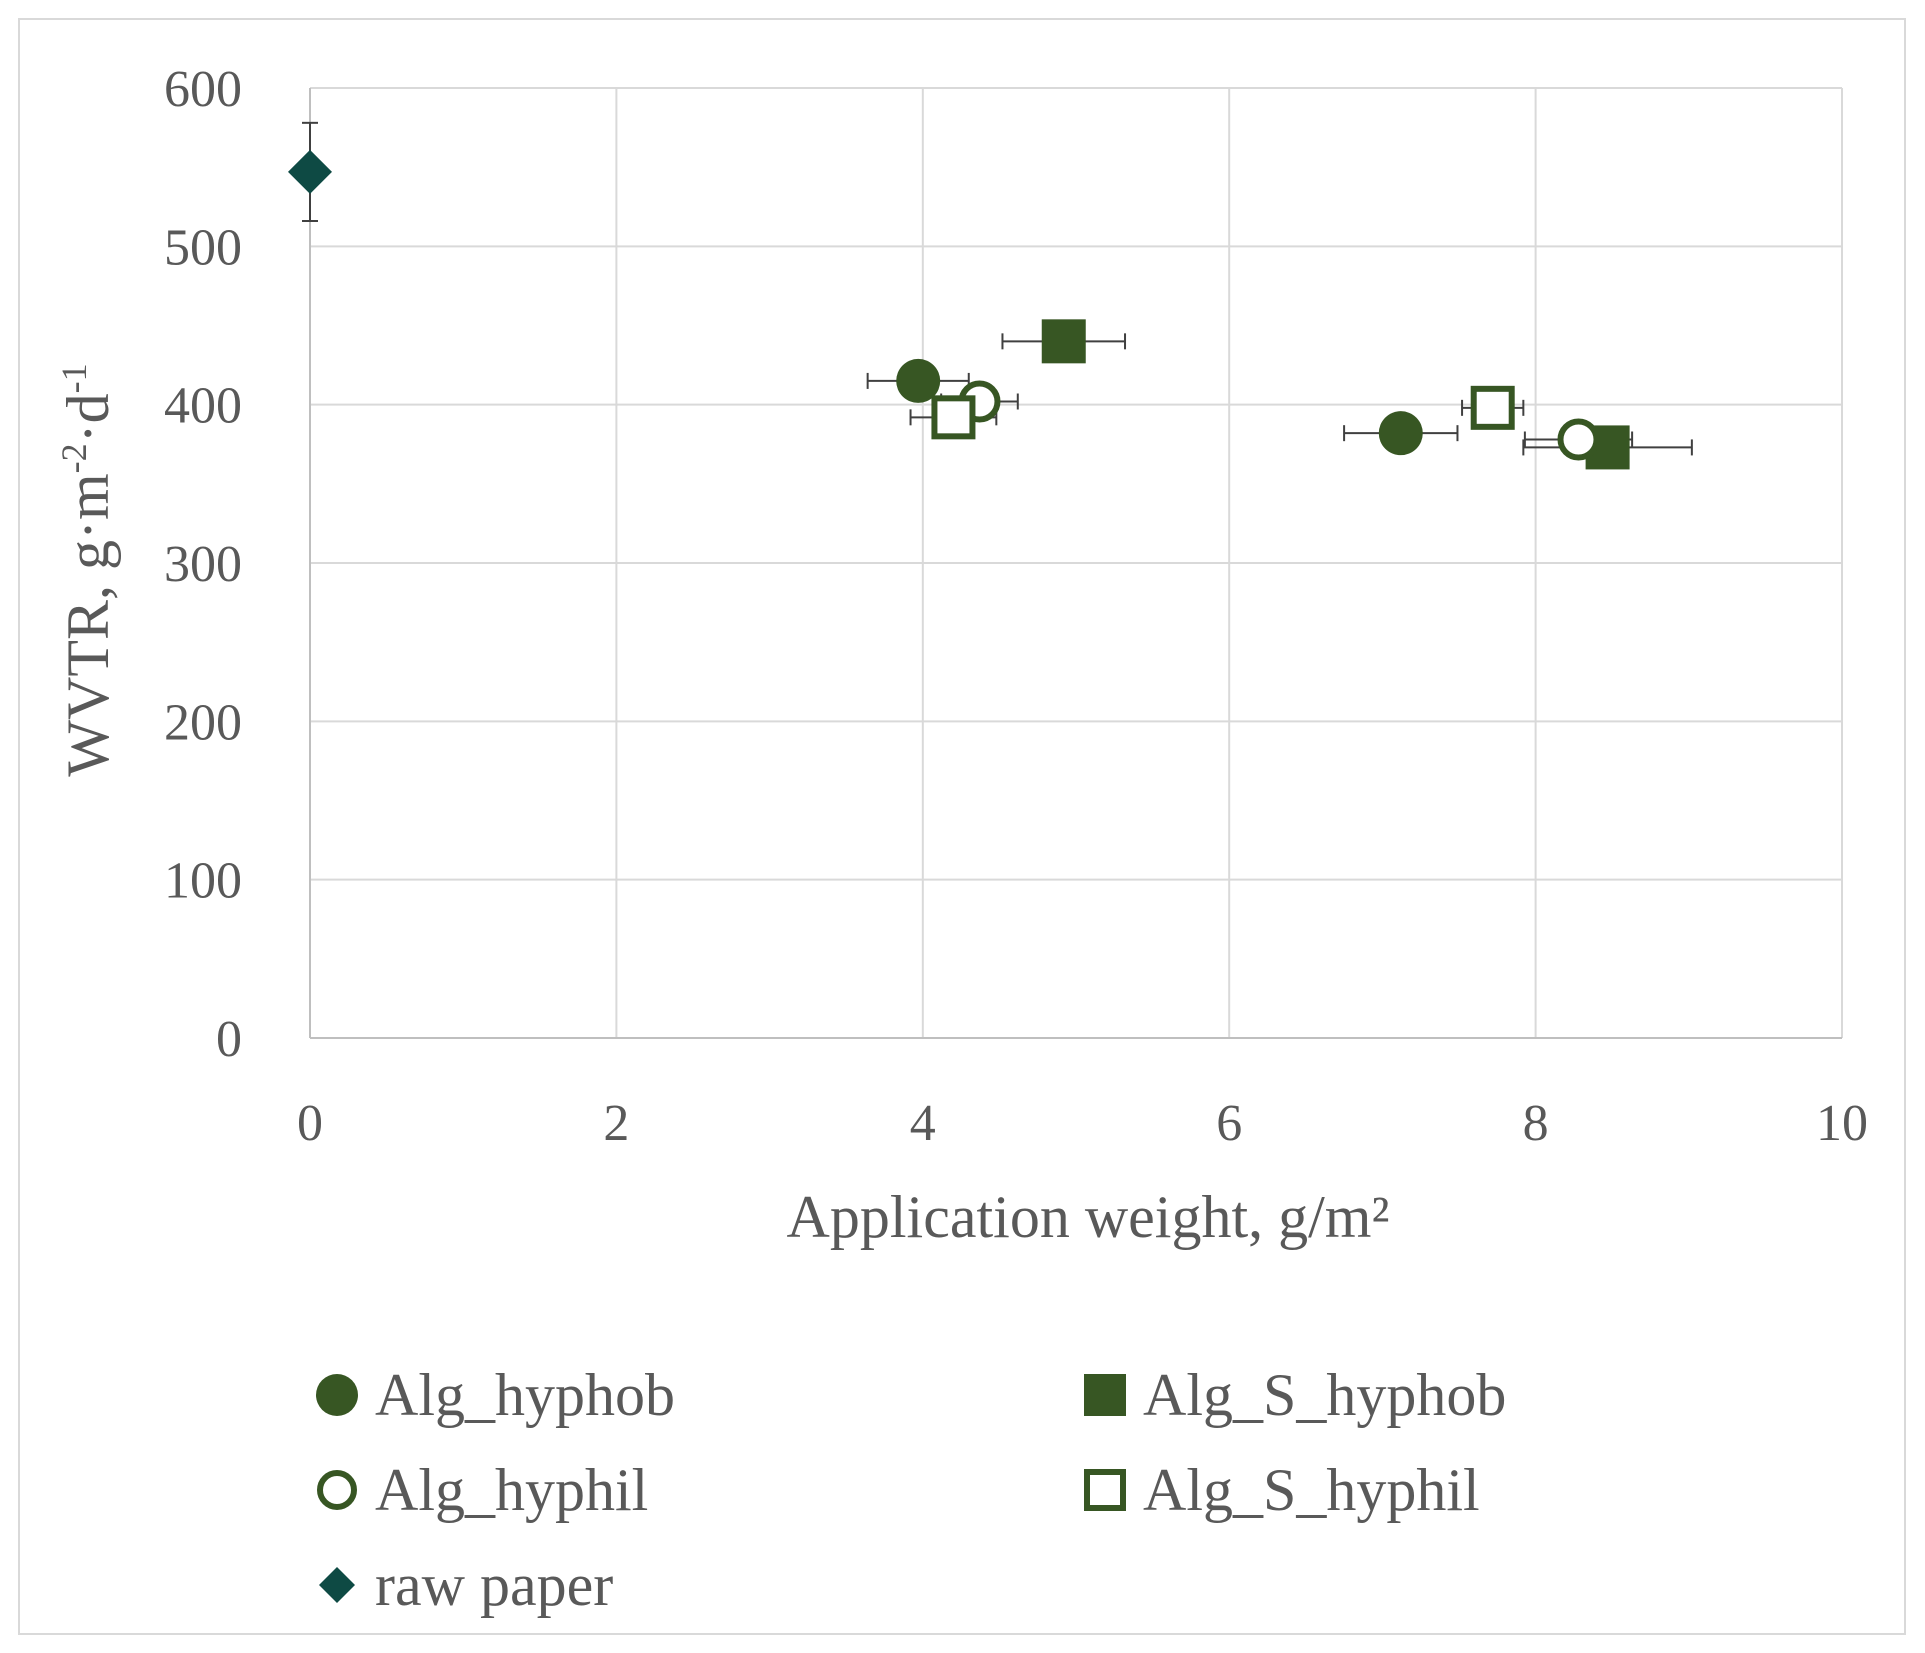 This screenshot has width=1925, height=1653. I want to click on y-tick-label: 300, so click(203, 564).